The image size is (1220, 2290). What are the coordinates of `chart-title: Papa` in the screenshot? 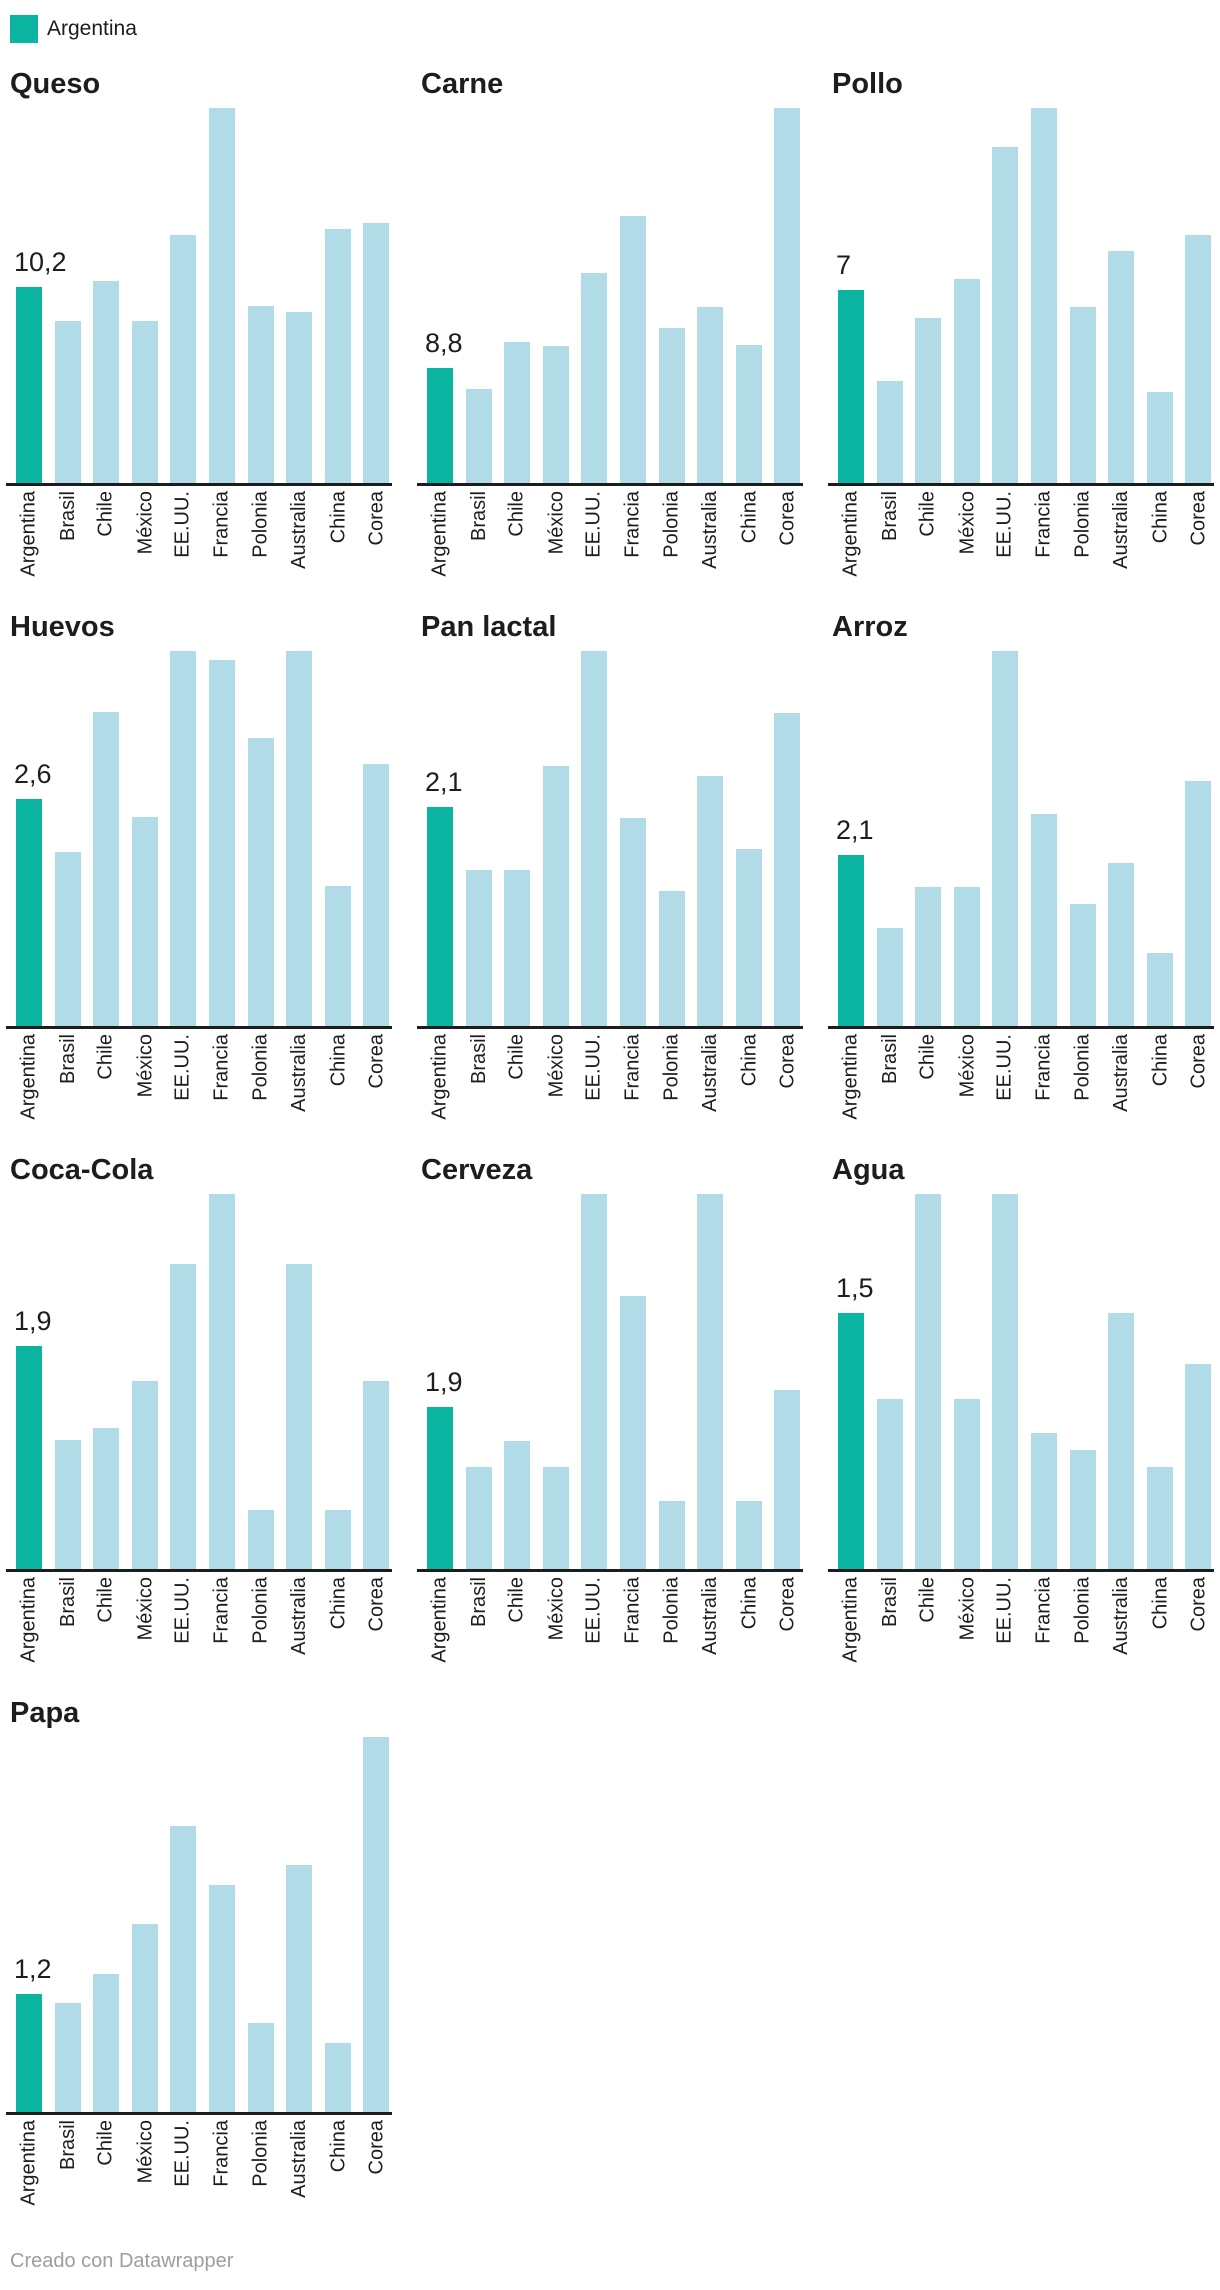 It's located at (45, 1713).